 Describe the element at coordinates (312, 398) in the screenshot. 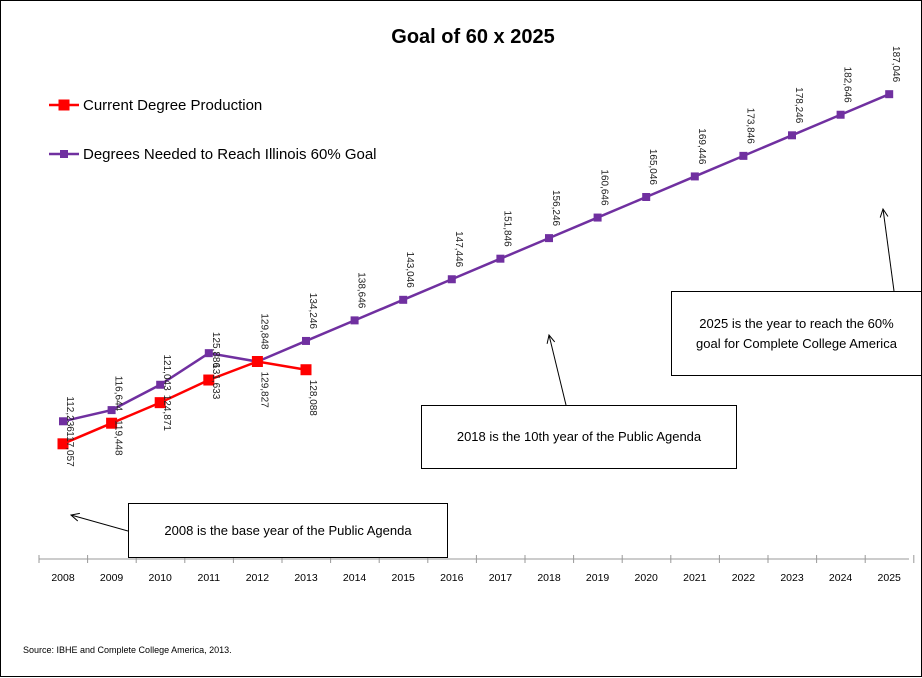

I see `data-label: 128,088` at that location.